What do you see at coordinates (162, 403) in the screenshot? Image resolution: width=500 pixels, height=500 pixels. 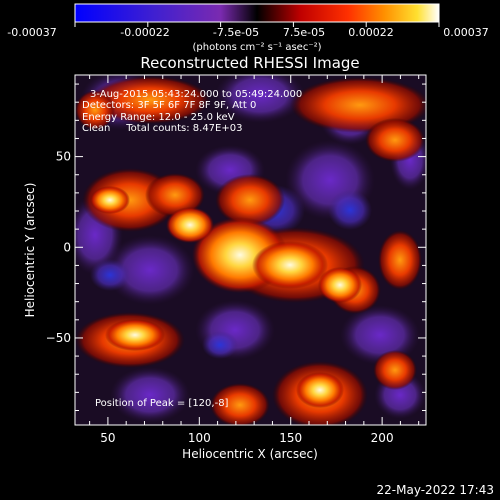 I see `peak-position-label: Position of Peak = [120,-8]` at bounding box center [162, 403].